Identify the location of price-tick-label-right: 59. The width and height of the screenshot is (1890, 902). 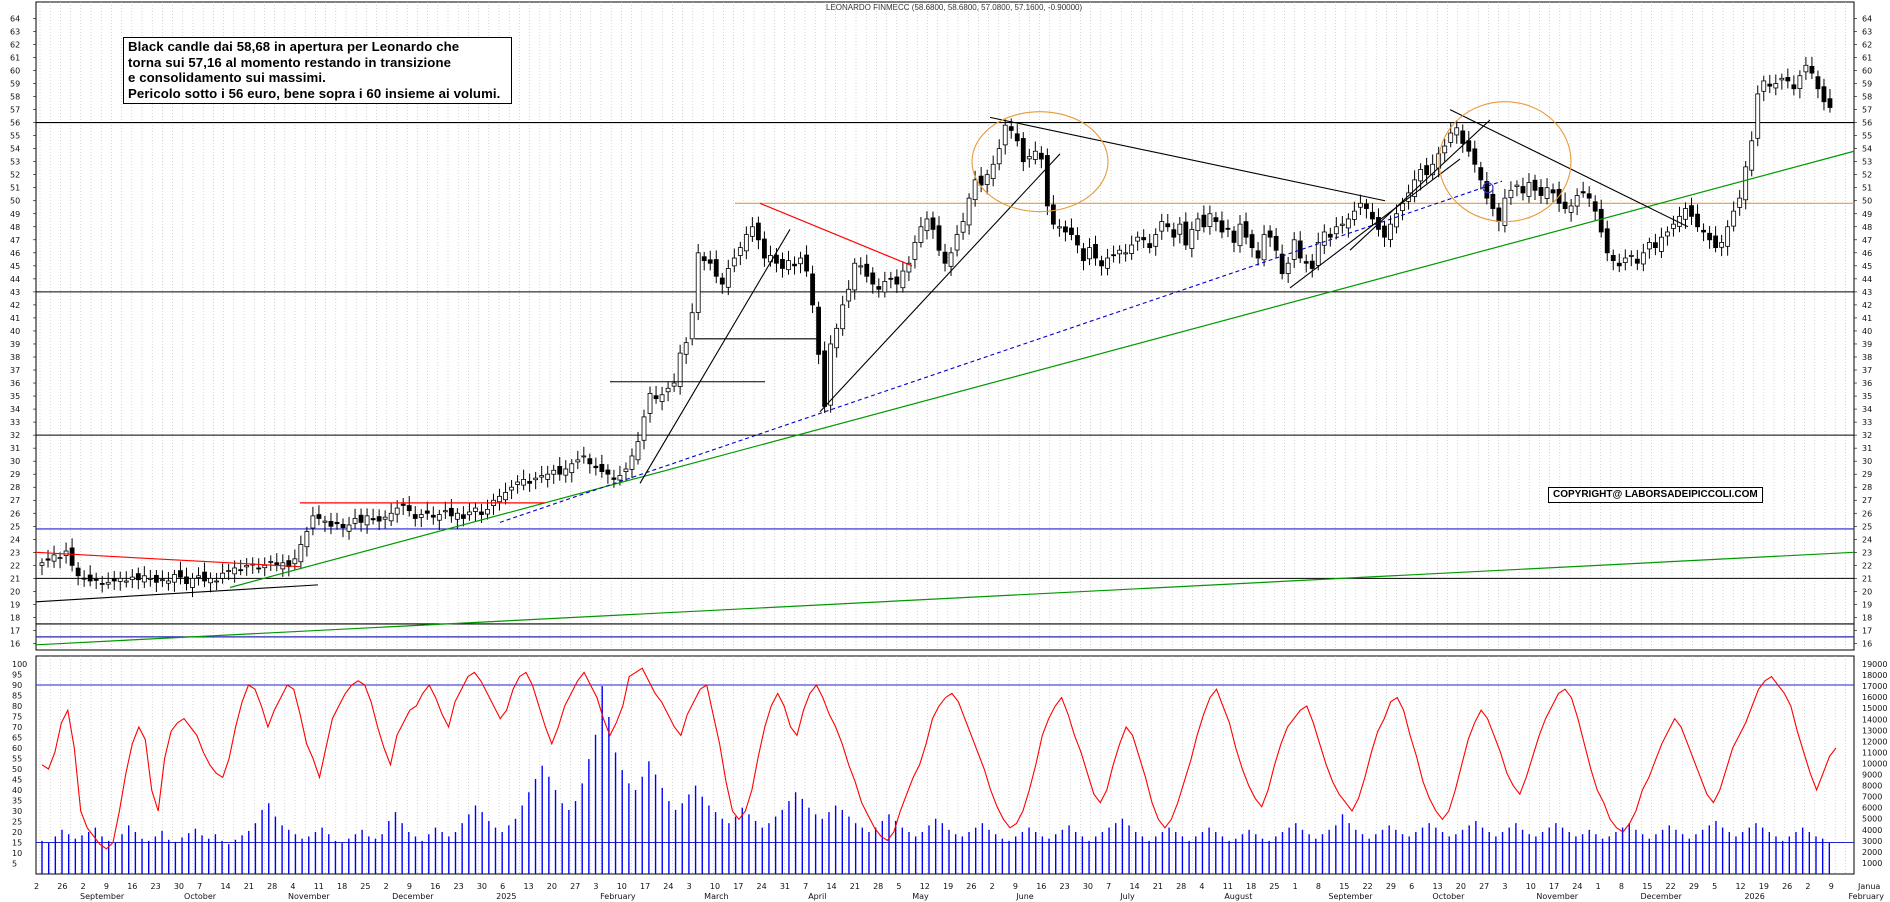
(1867, 84).